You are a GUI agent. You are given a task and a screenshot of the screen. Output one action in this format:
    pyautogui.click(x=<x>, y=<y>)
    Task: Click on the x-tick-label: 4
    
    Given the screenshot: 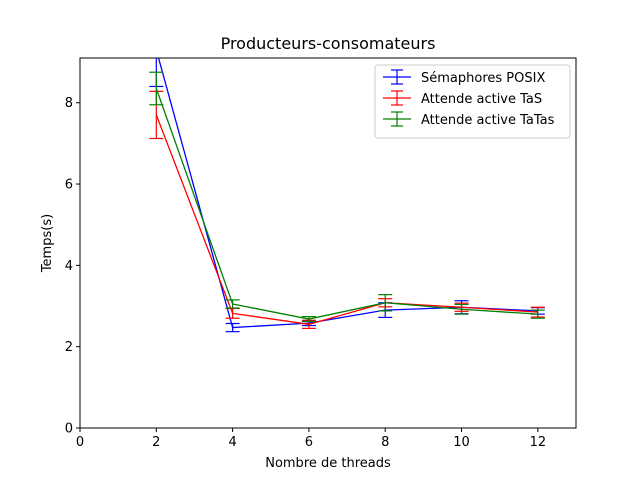 What is the action you would take?
    pyautogui.click(x=232, y=442)
    